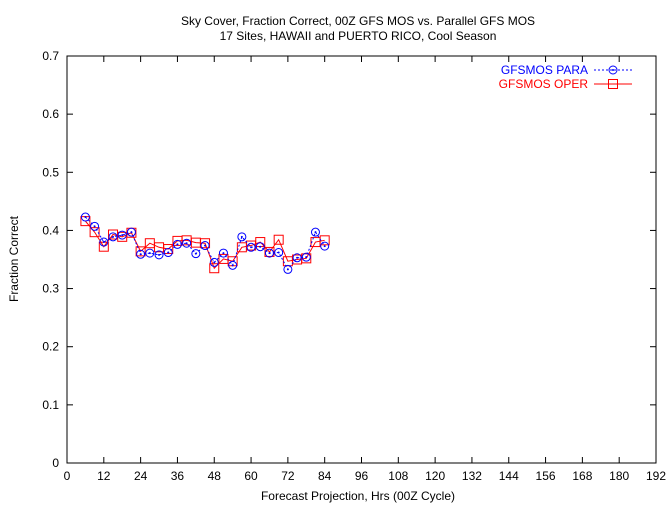 The image size is (670, 505). What do you see at coordinates (544, 70) in the screenshot?
I see `legend-label: GFSMOS PARA` at bounding box center [544, 70].